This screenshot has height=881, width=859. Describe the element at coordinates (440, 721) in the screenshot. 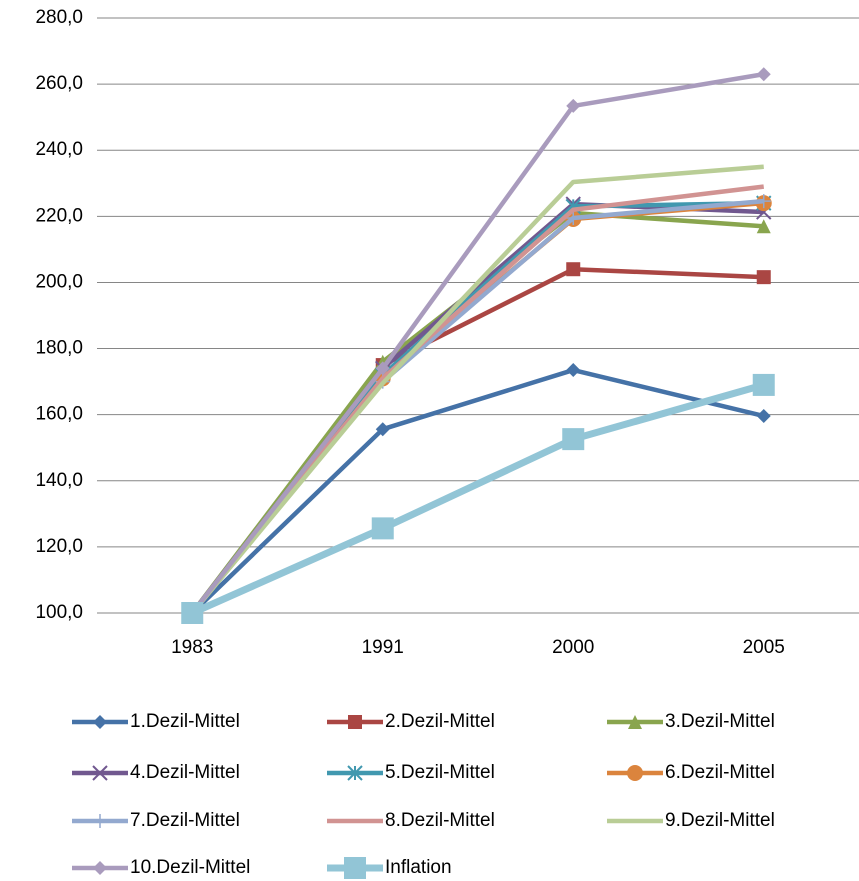

I see `legend-label: 2.Dezil-Mittel` at that location.